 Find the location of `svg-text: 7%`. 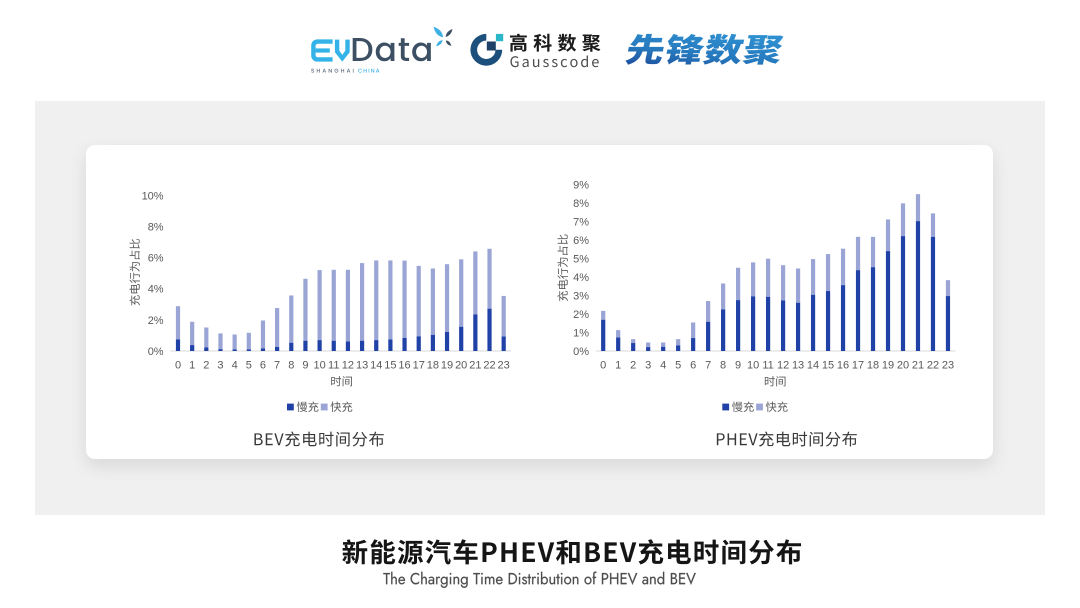

svg-text: 7% is located at coordinates (581, 222).